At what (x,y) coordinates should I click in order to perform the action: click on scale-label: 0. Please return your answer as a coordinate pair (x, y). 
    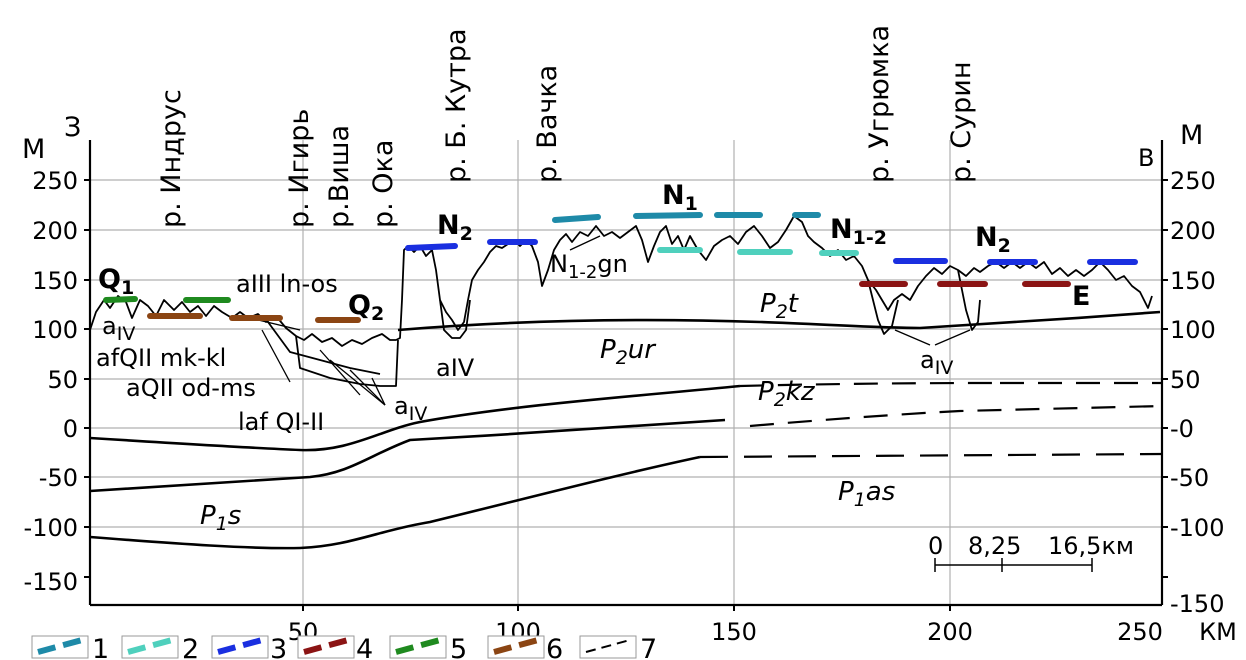
    Looking at the image, I should click on (935, 546).